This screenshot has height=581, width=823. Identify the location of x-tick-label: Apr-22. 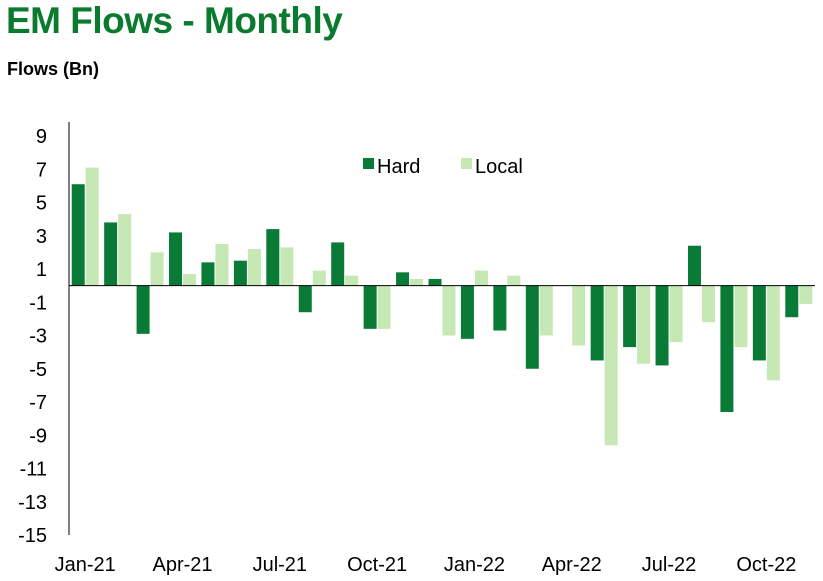
(572, 565).